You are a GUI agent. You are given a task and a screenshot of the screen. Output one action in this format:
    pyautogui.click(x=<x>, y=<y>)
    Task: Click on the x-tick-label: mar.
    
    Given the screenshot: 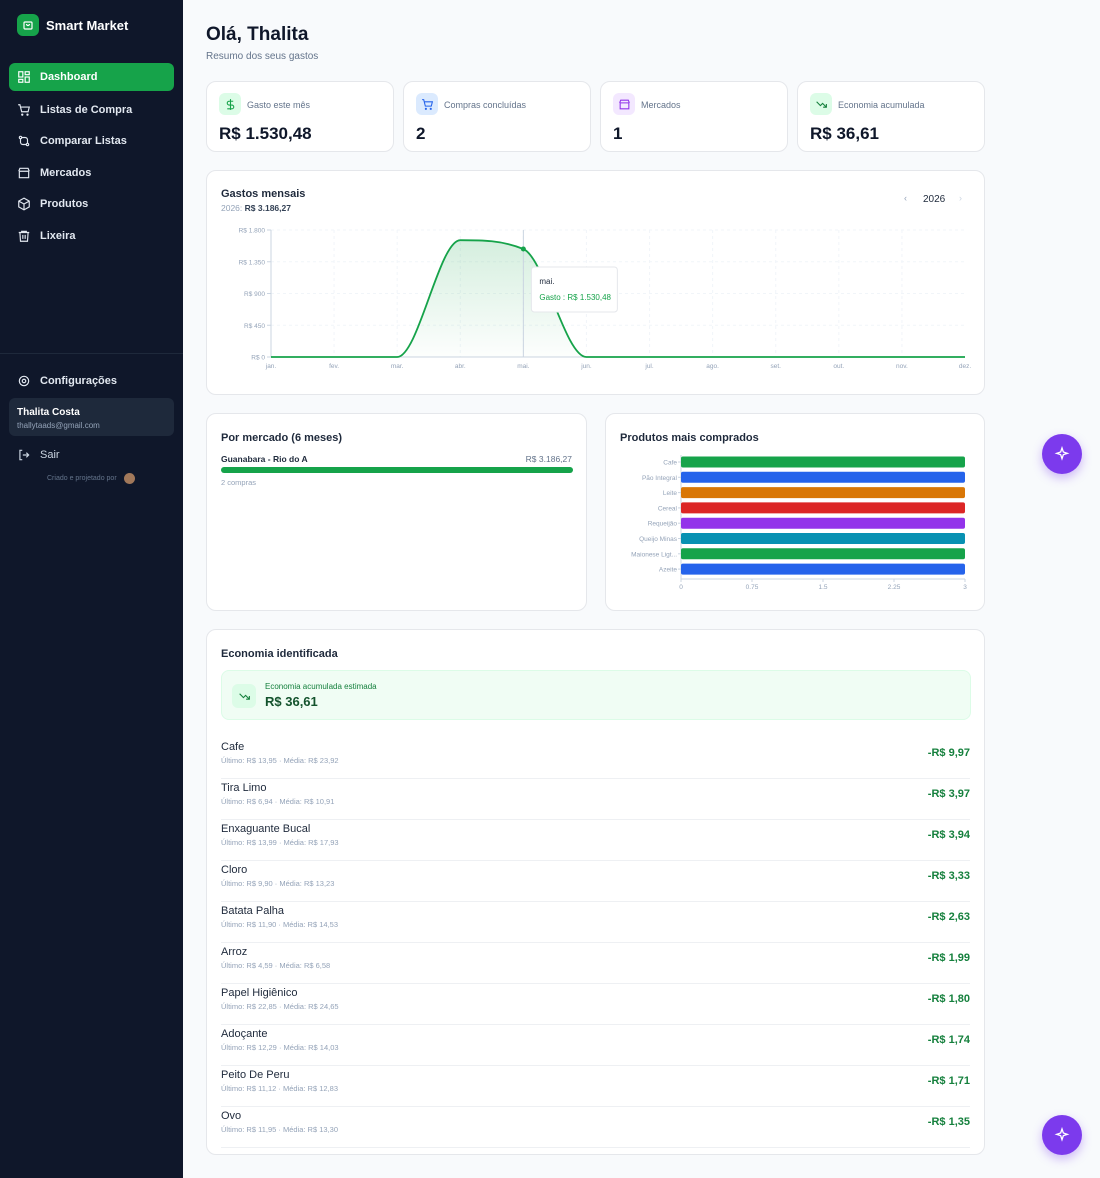 What is the action you would take?
    pyautogui.click(x=397, y=366)
    